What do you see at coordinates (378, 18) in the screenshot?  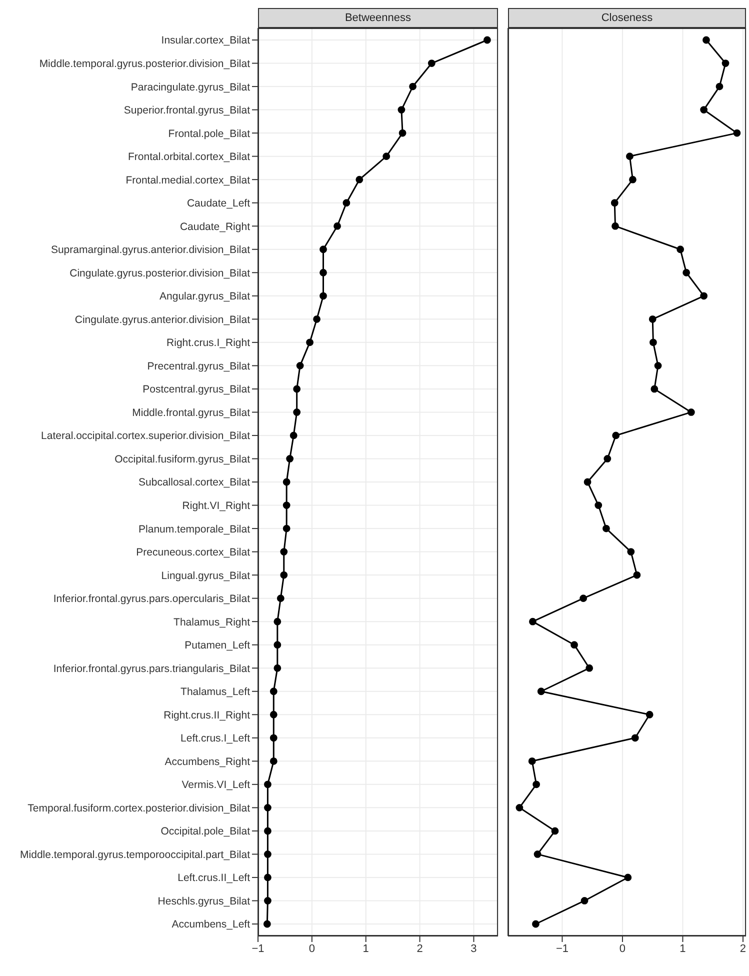 I see `chart-title: Betweenness` at bounding box center [378, 18].